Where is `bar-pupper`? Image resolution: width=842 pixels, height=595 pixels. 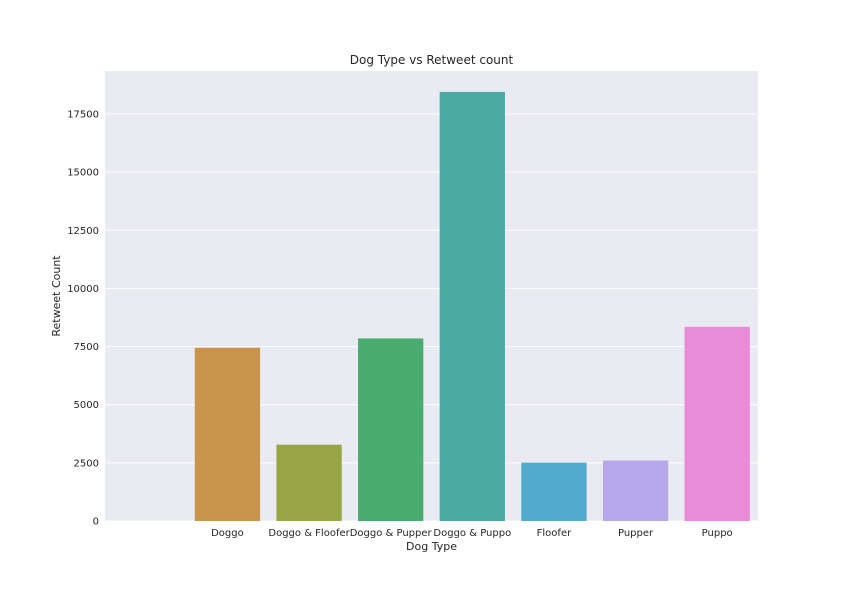
bar-pupper is located at coordinates (635, 490).